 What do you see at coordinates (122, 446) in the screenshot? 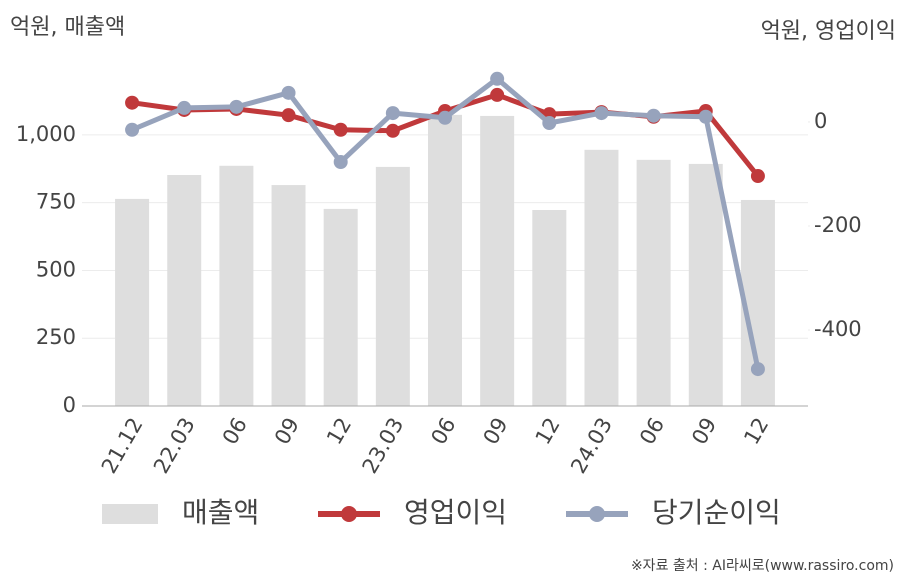
I see `x-tick-label: 21.12` at bounding box center [122, 446].